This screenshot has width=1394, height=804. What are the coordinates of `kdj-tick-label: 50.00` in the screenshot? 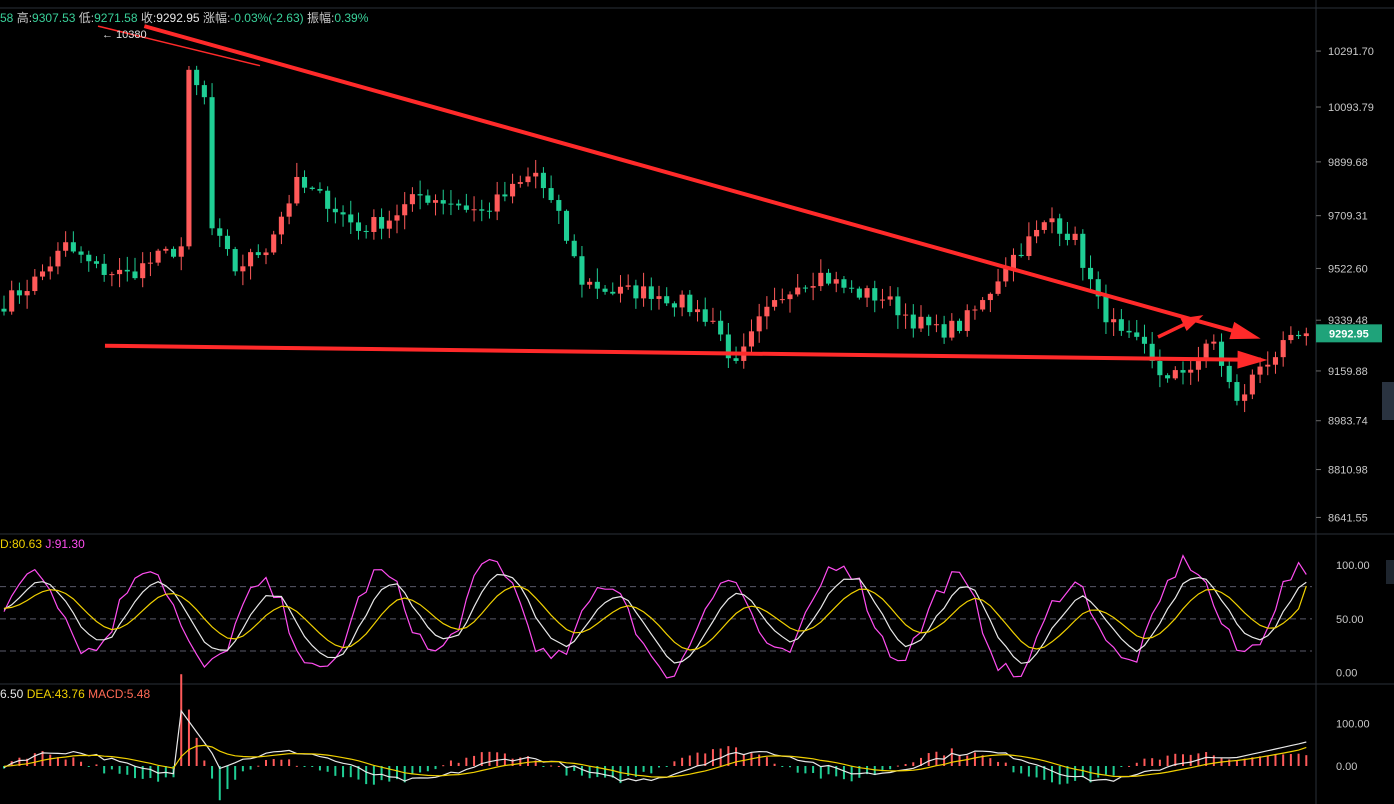 It's located at (1350, 620).